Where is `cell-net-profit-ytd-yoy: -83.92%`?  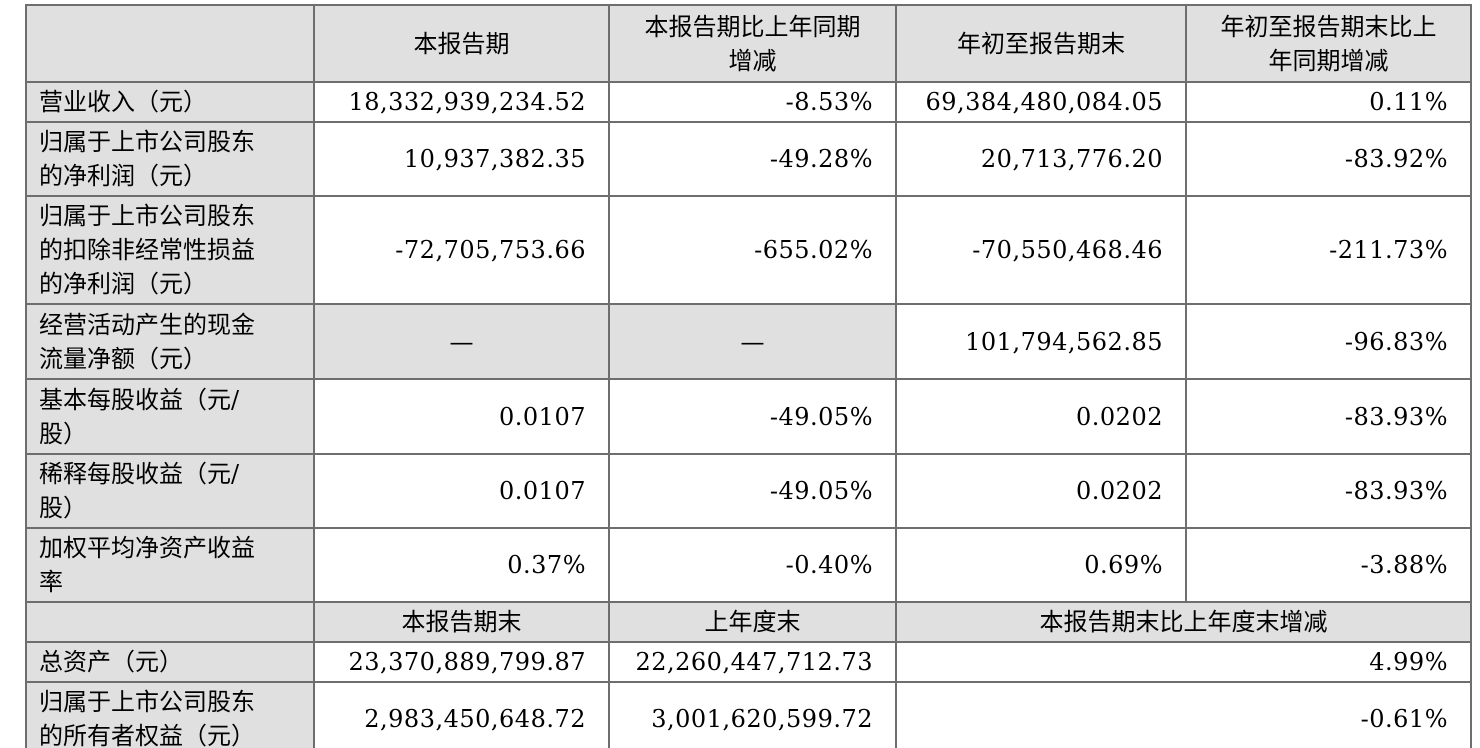
cell-net-profit-ytd-yoy: -83.92% is located at coordinates (1328, 159).